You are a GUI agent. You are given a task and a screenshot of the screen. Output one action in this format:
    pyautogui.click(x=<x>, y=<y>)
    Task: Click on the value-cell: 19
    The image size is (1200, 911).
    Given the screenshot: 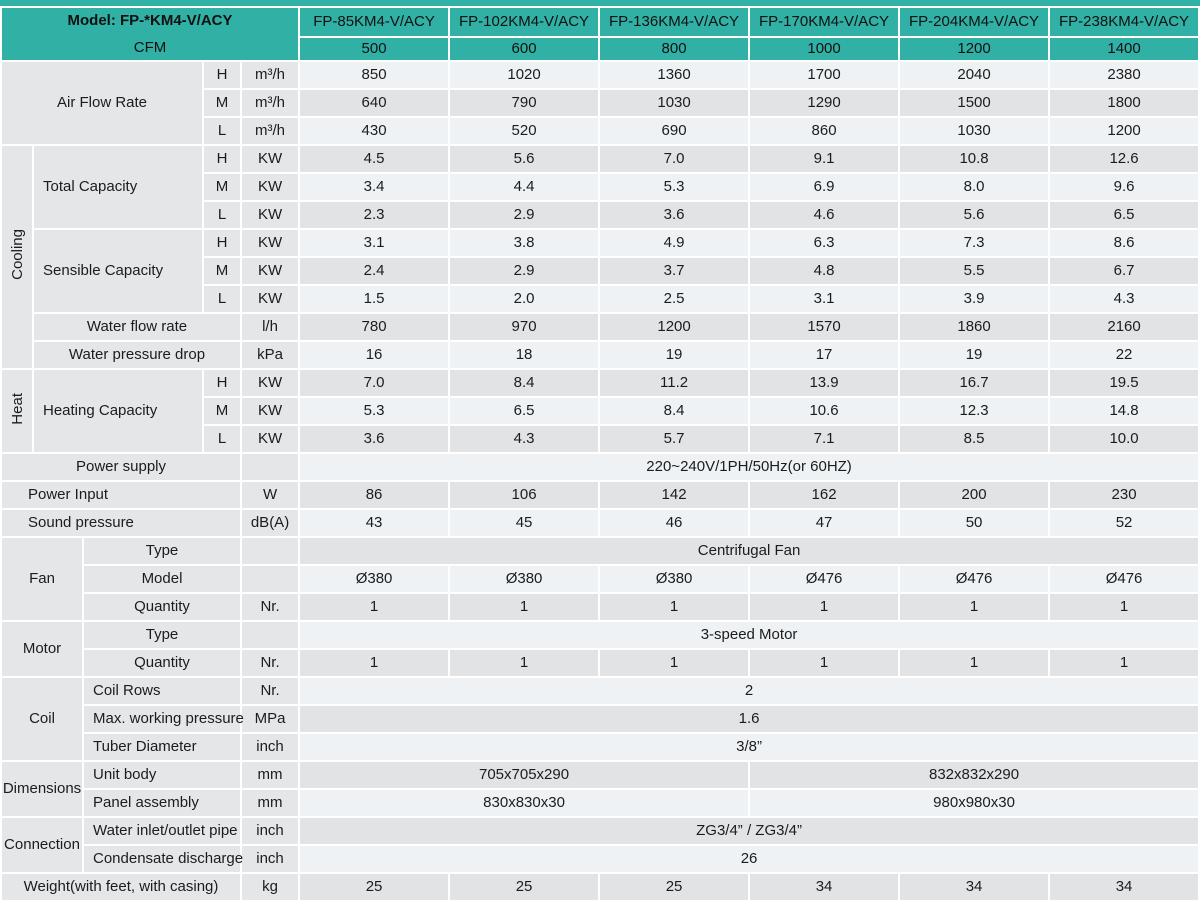 What is the action you would take?
    pyautogui.click(x=674, y=355)
    